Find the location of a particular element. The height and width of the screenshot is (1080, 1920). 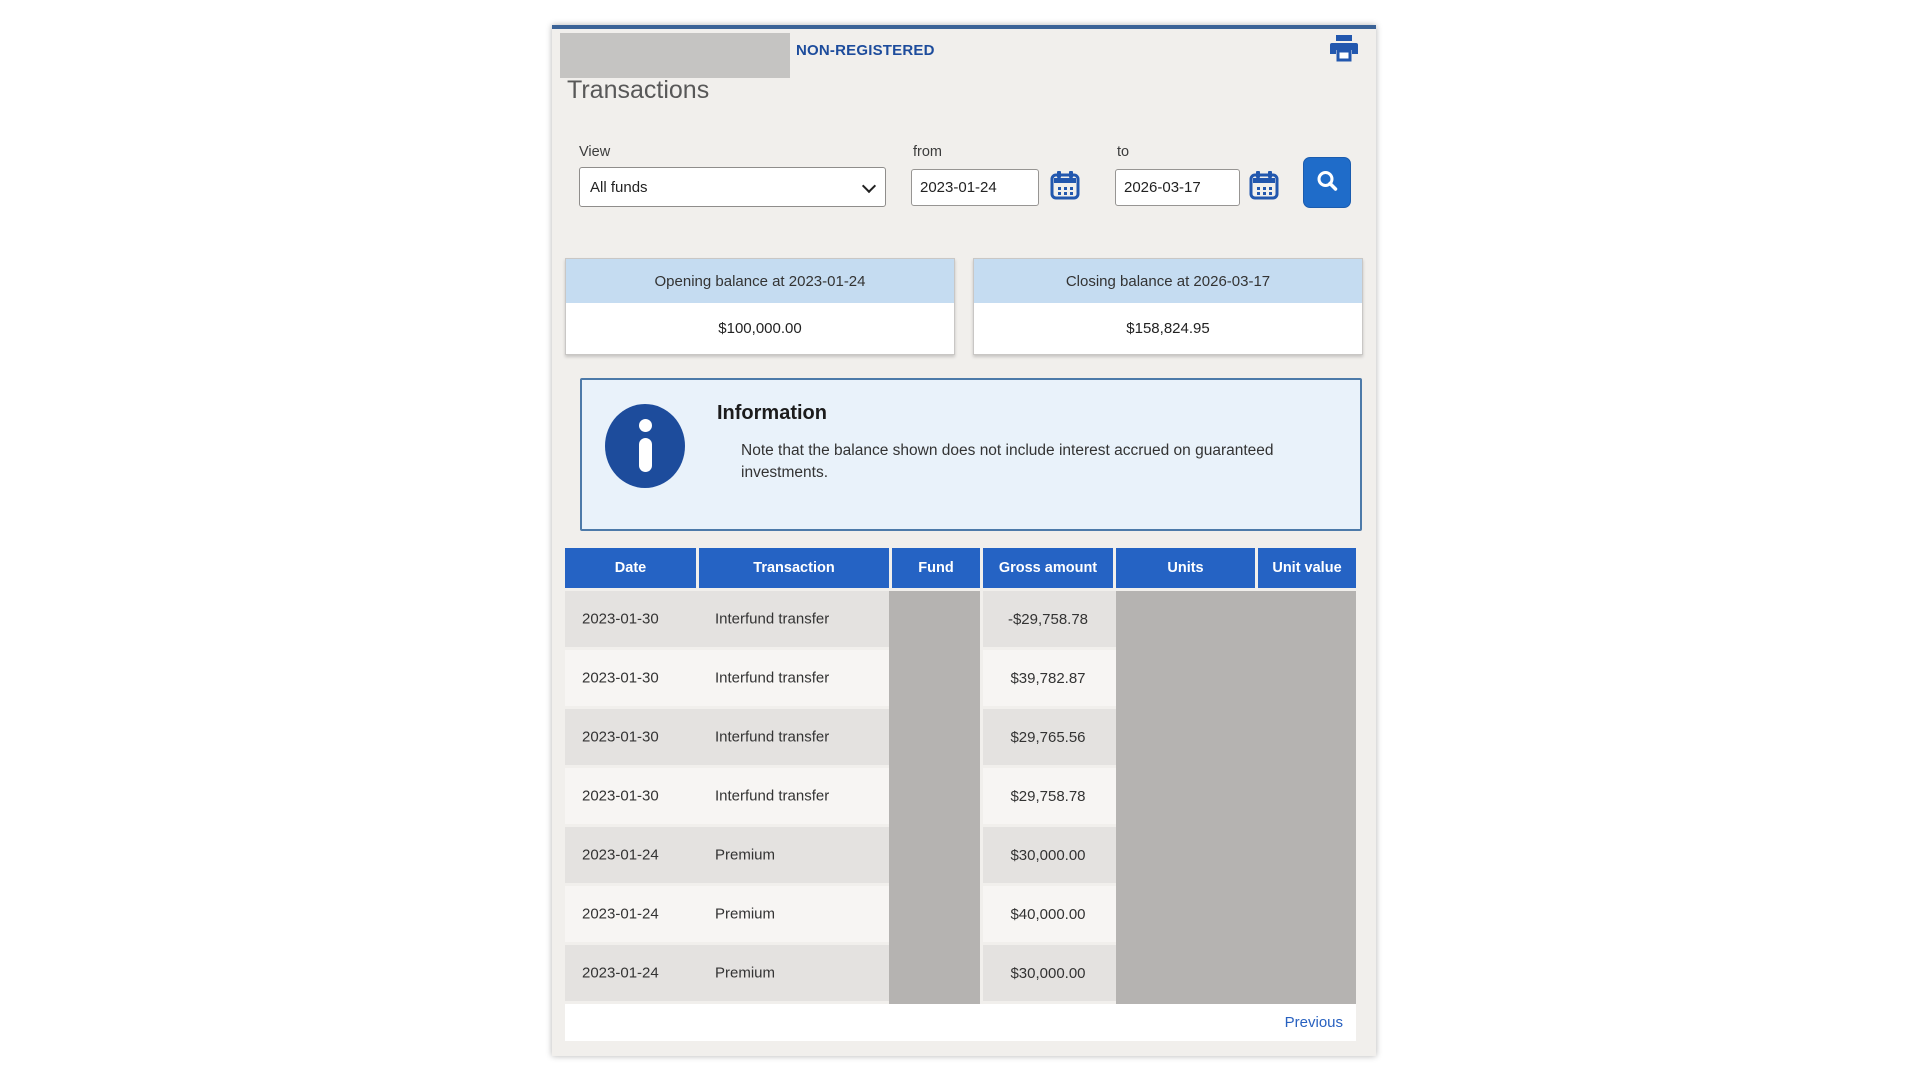

row-gross-amount: $29,765.56 is located at coordinates (1048, 737).